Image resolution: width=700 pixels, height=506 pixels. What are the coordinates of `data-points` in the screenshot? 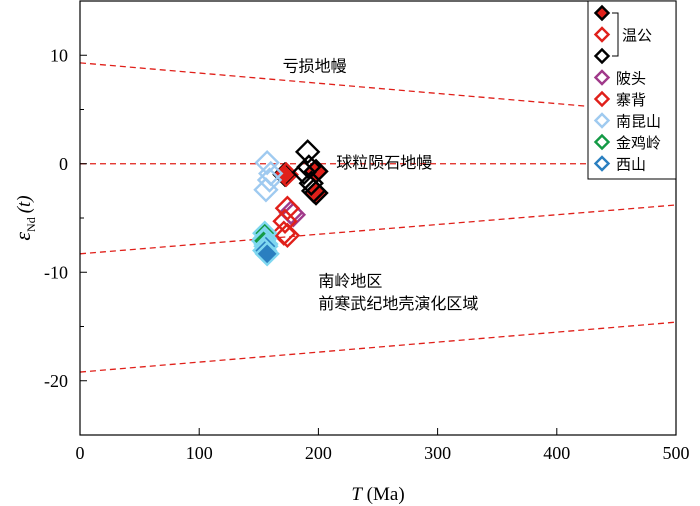 It's located at (289, 203).